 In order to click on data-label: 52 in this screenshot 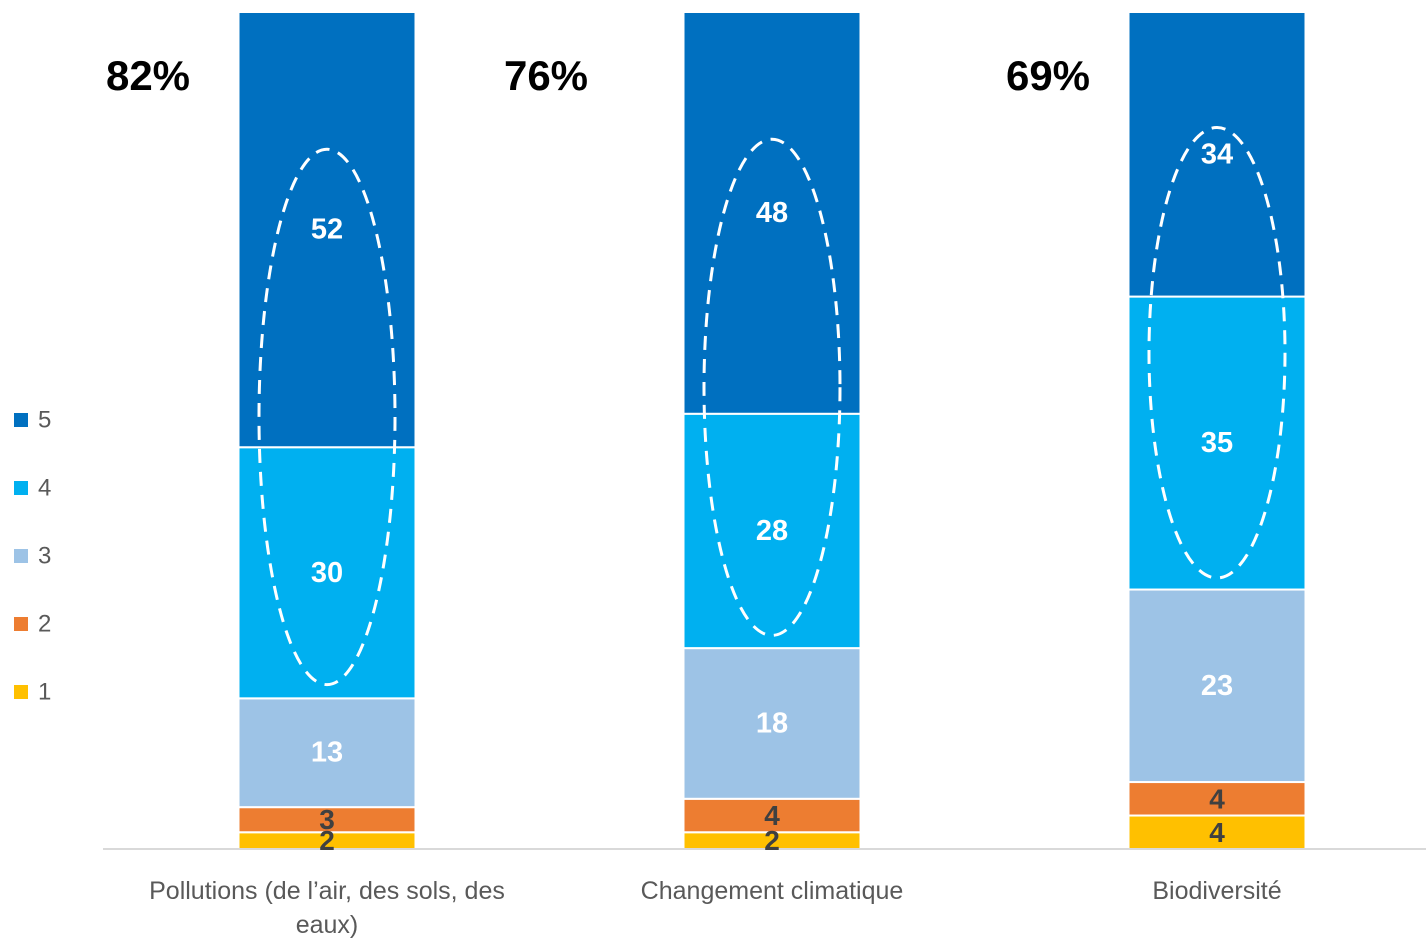, I will do `click(327, 230)`.